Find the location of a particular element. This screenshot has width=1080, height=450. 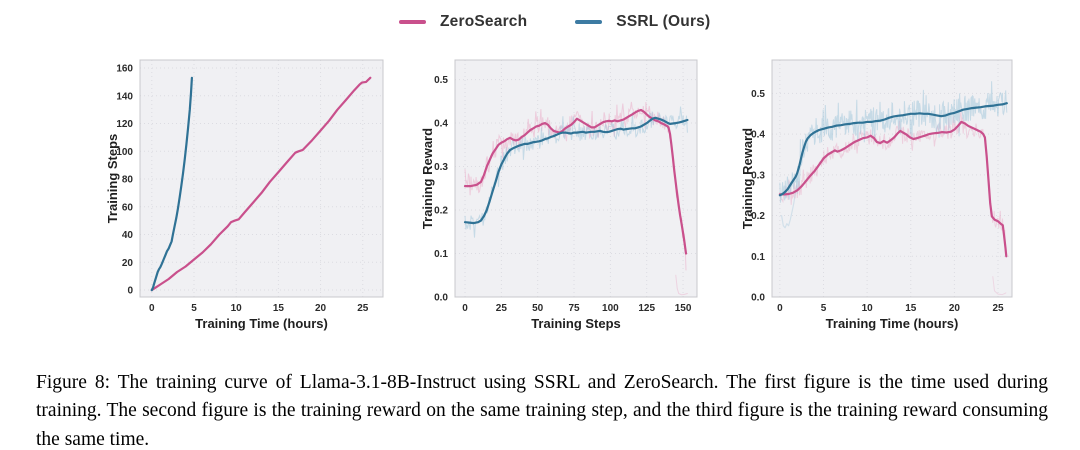

legend-item-ssrl: SSRL (Ours) is located at coordinates (642, 22).